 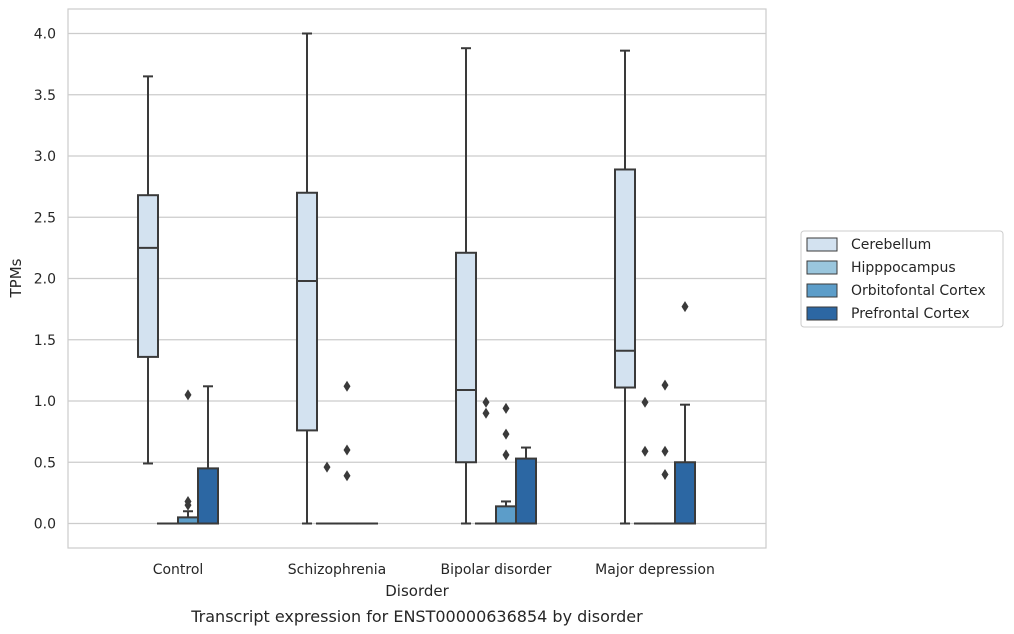 What do you see at coordinates (337, 570) in the screenshot?
I see `x-tick-label: Schizophrenia` at bounding box center [337, 570].